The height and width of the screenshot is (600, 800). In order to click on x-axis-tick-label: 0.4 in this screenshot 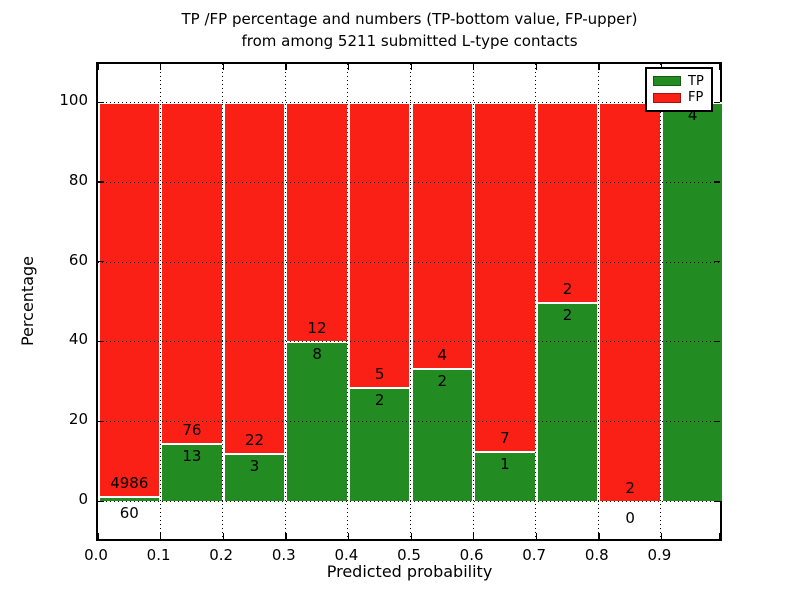, I will do `click(346, 555)`.